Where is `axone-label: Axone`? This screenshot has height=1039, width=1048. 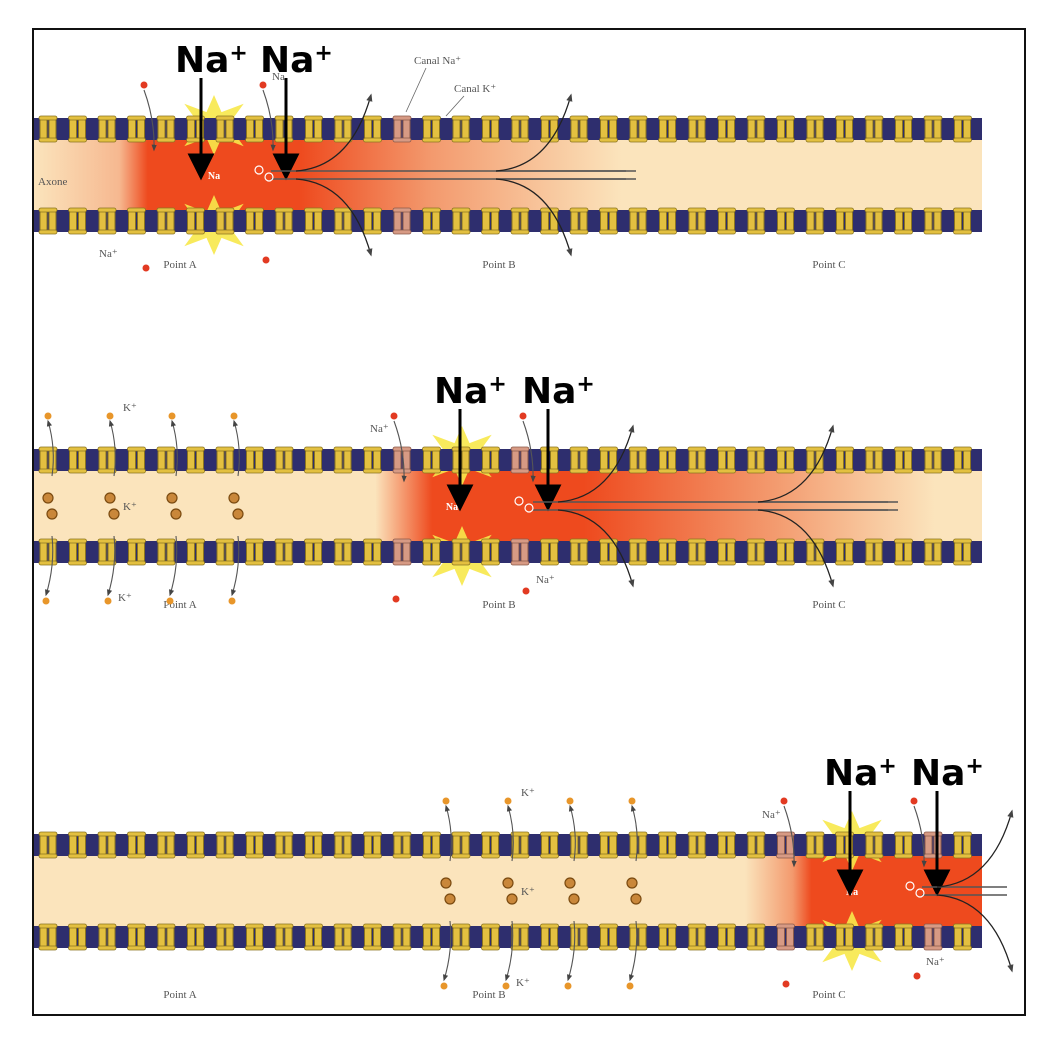
axone-label: Axone is located at coordinates (52, 182).